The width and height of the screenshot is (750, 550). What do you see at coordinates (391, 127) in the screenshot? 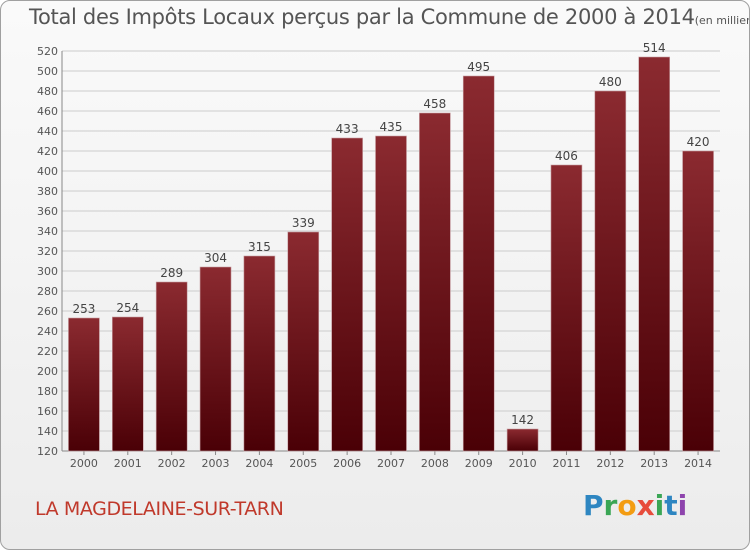
I see `value-label: 435` at bounding box center [391, 127].